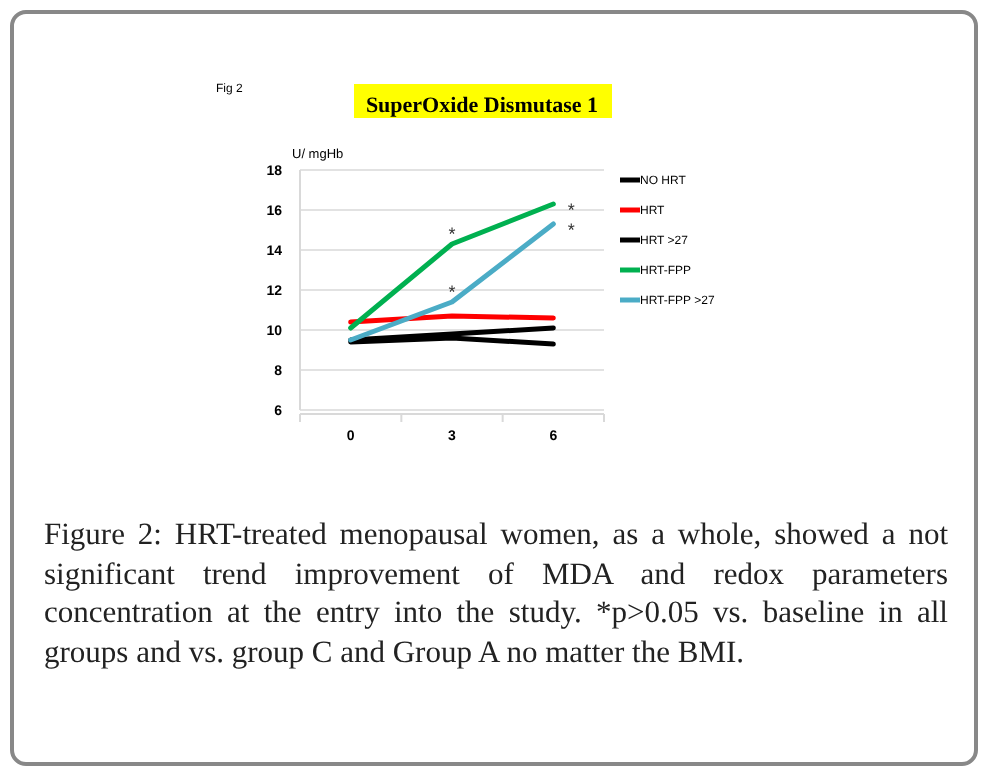 This screenshot has width=988, height=772. Describe the element at coordinates (482, 106) in the screenshot. I see `chart-title: SuperOxide Dismutase 1` at that location.